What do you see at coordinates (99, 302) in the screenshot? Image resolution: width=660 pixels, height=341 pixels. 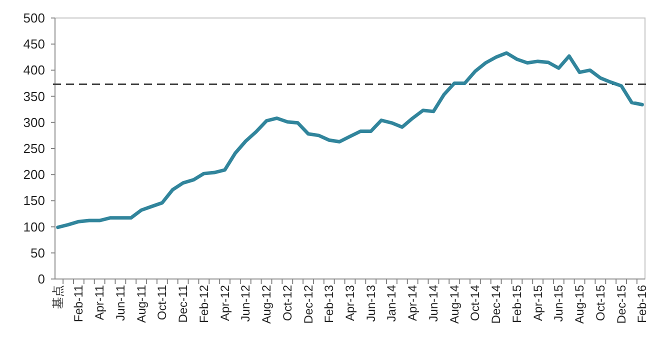 I see `x-tick-label: Apr-11` at bounding box center [99, 302].